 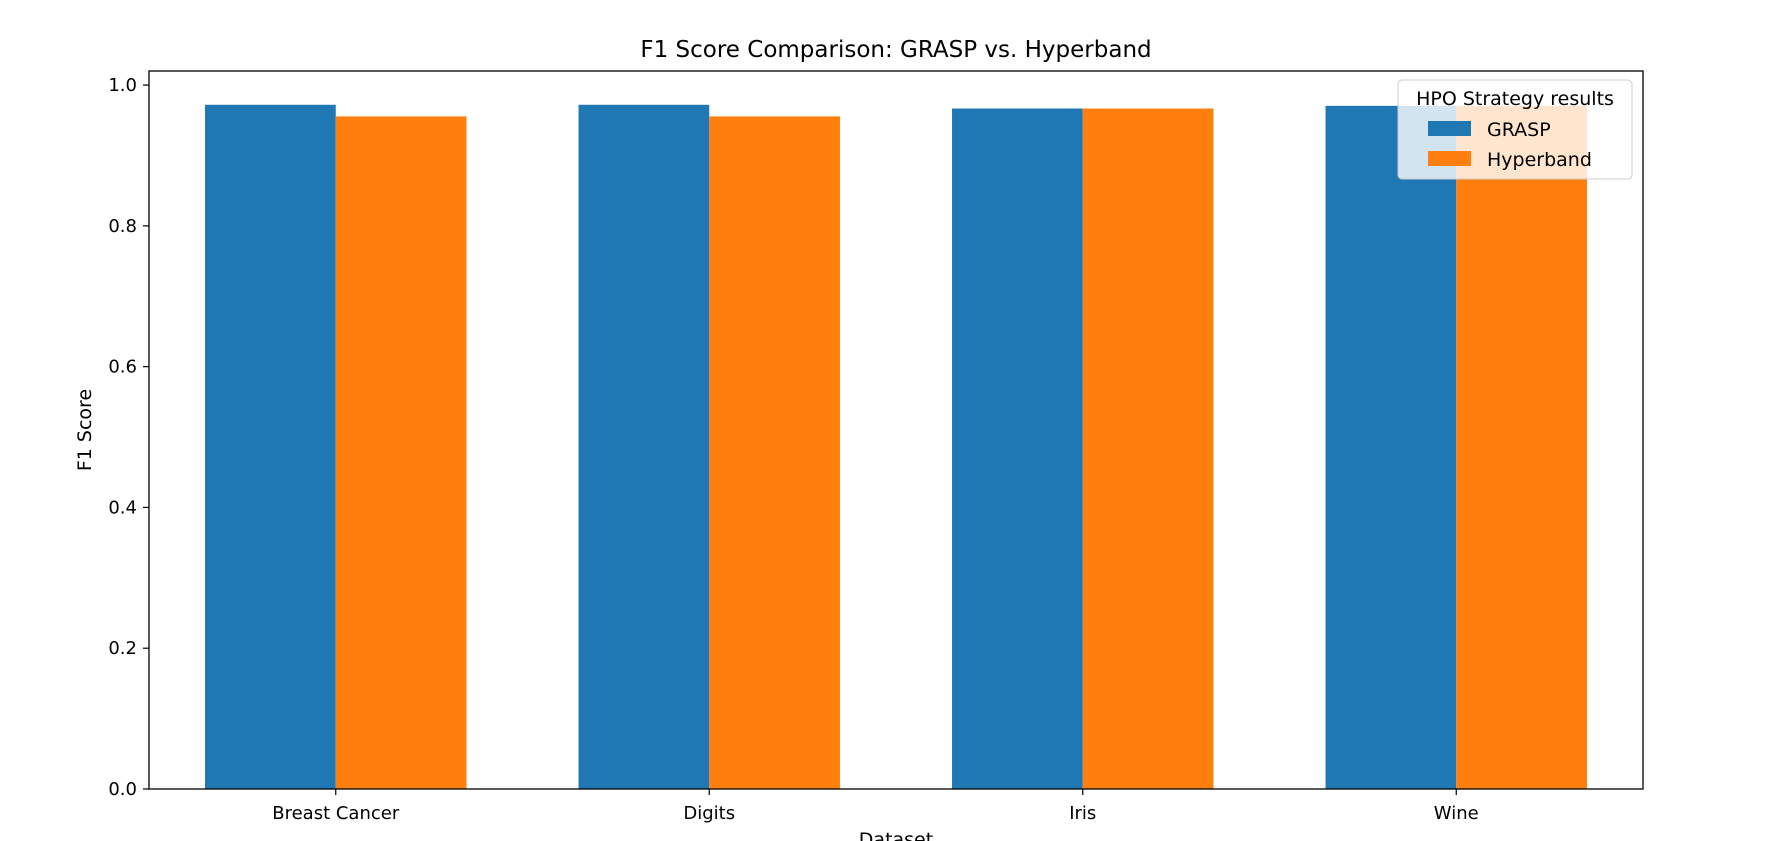 What do you see at coordinates (774, 452) in the screenshot?
I see `bar-hyperband-digits` at bounding box center [774, 452].